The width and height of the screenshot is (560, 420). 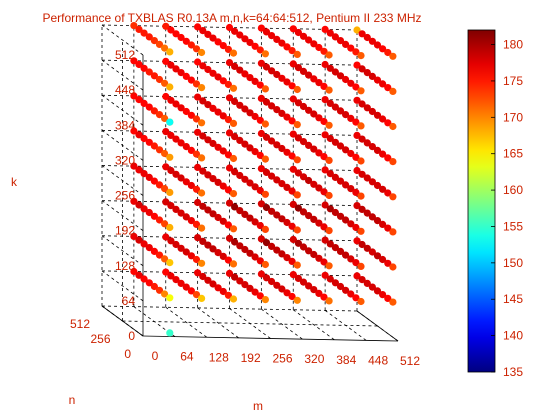 What do you see at coordinates (410, 361) in the screenshot?
I see `m-tick-label: 512` at bounding box center [410, 361].